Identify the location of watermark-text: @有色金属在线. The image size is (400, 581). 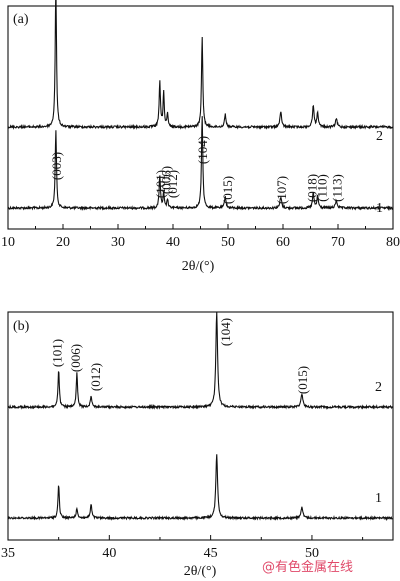
(307, 567).